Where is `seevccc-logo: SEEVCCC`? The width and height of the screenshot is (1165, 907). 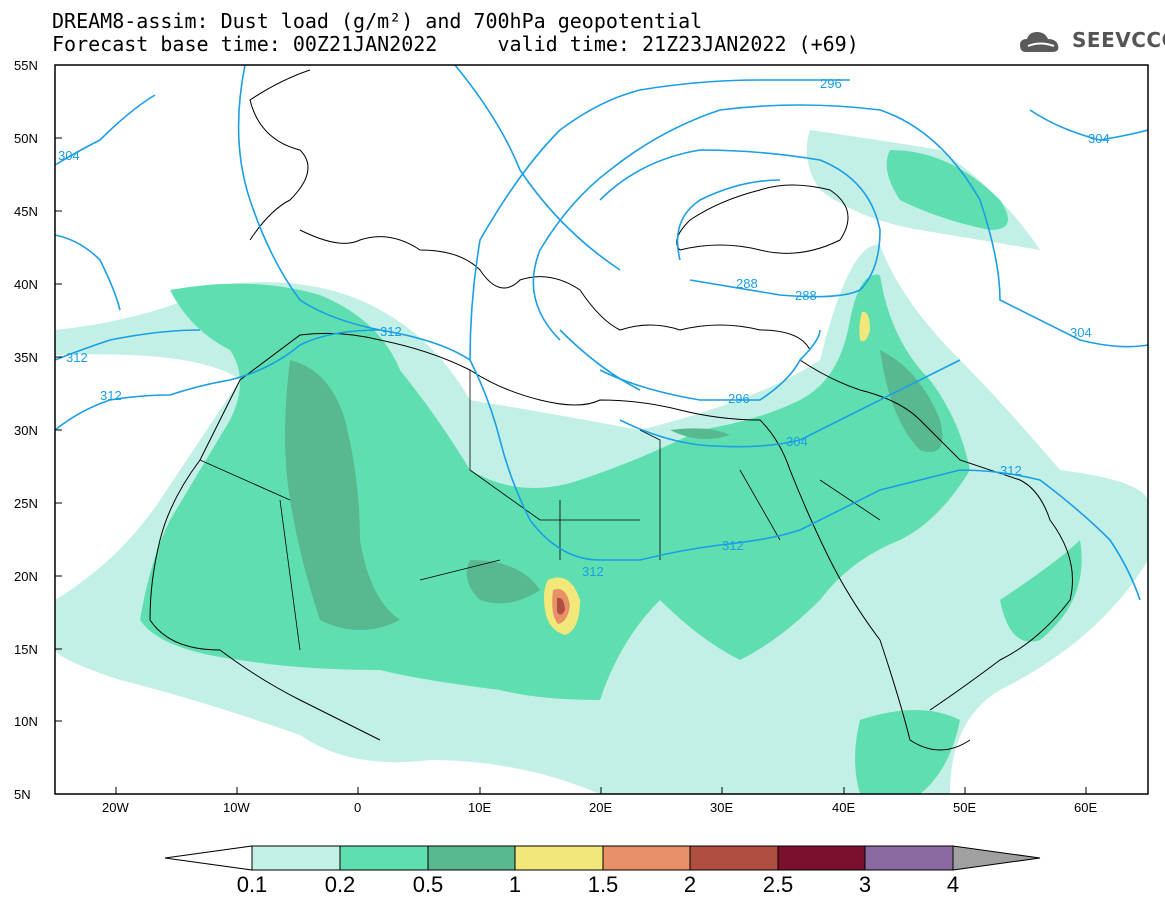 seevccc-logo: SEEVCCC is located at coordinates (1118, 40).